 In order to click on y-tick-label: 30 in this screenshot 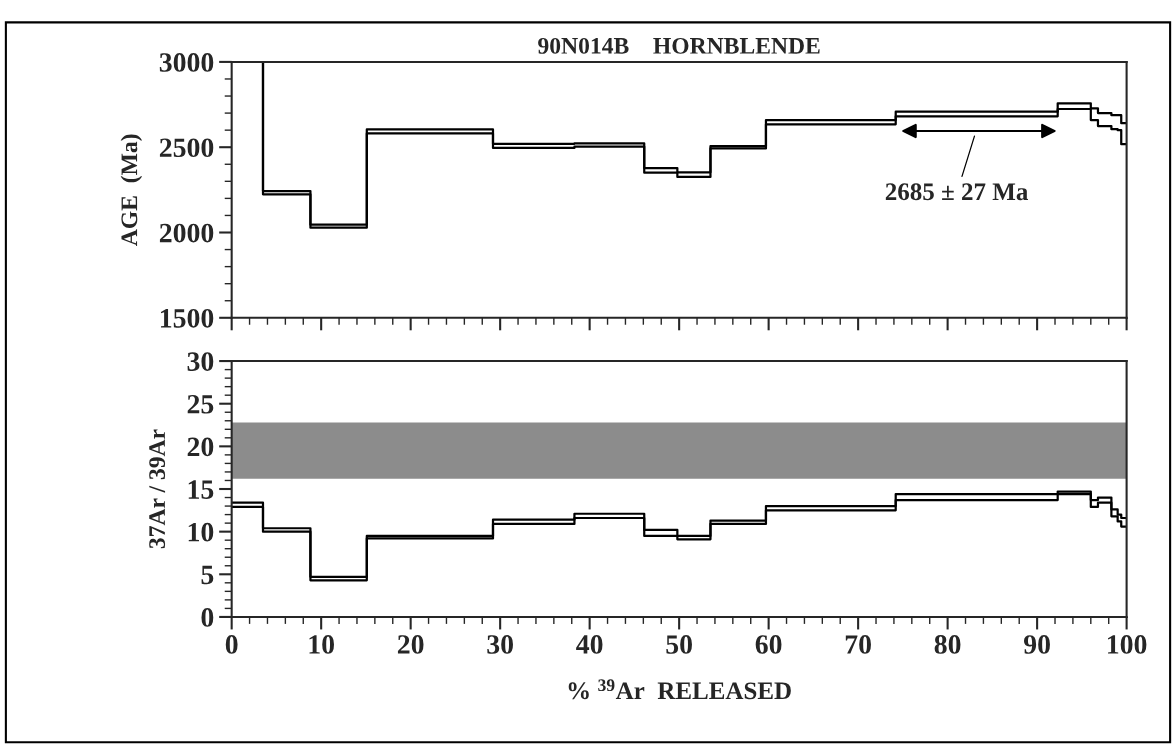, I will do `click(200, 361)`.